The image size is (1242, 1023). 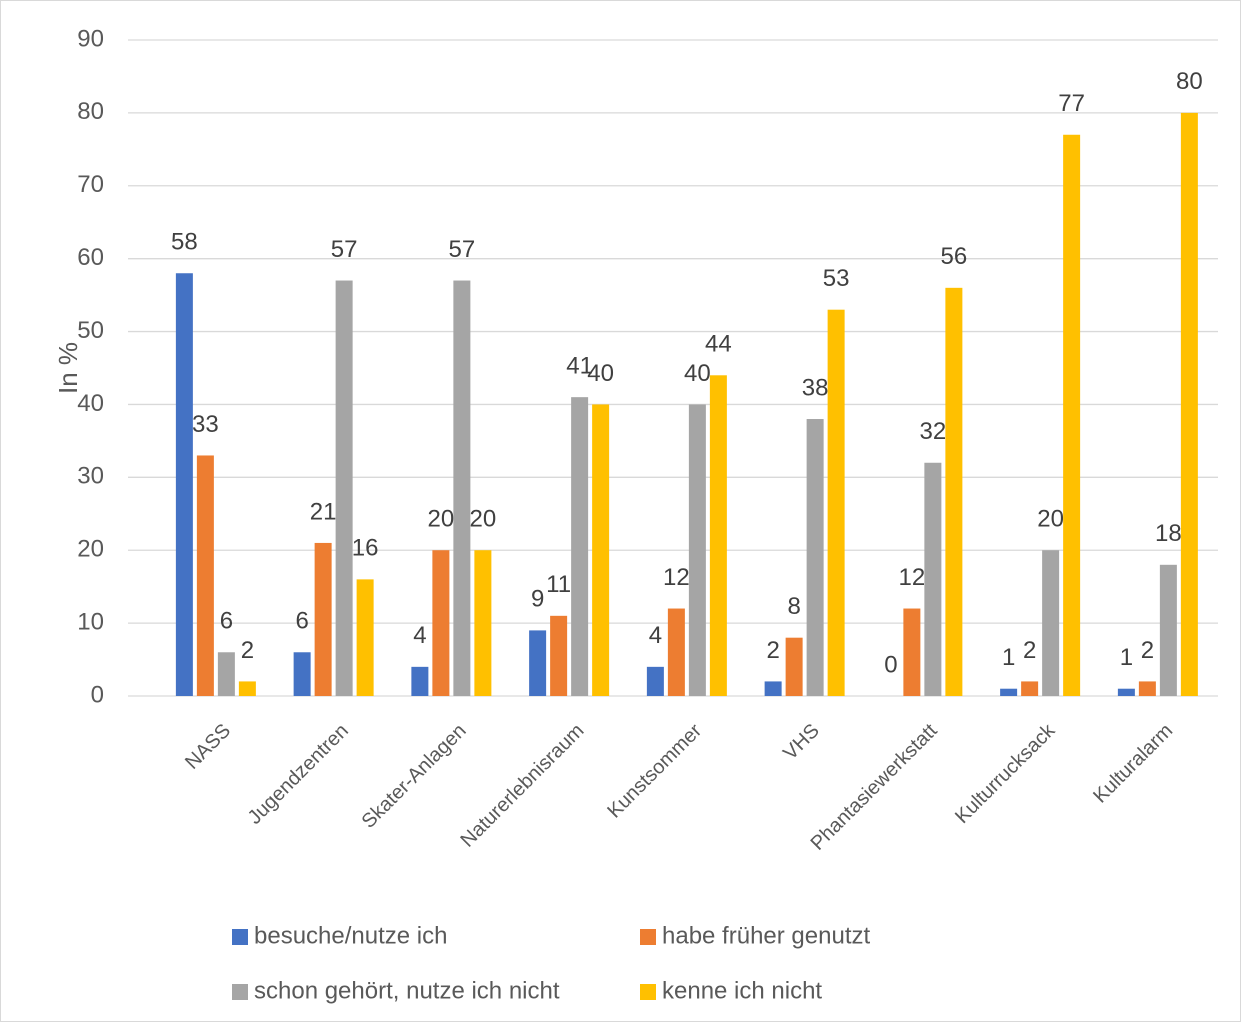 I want to click on data-label: 18, so click(x=1168, y=533).